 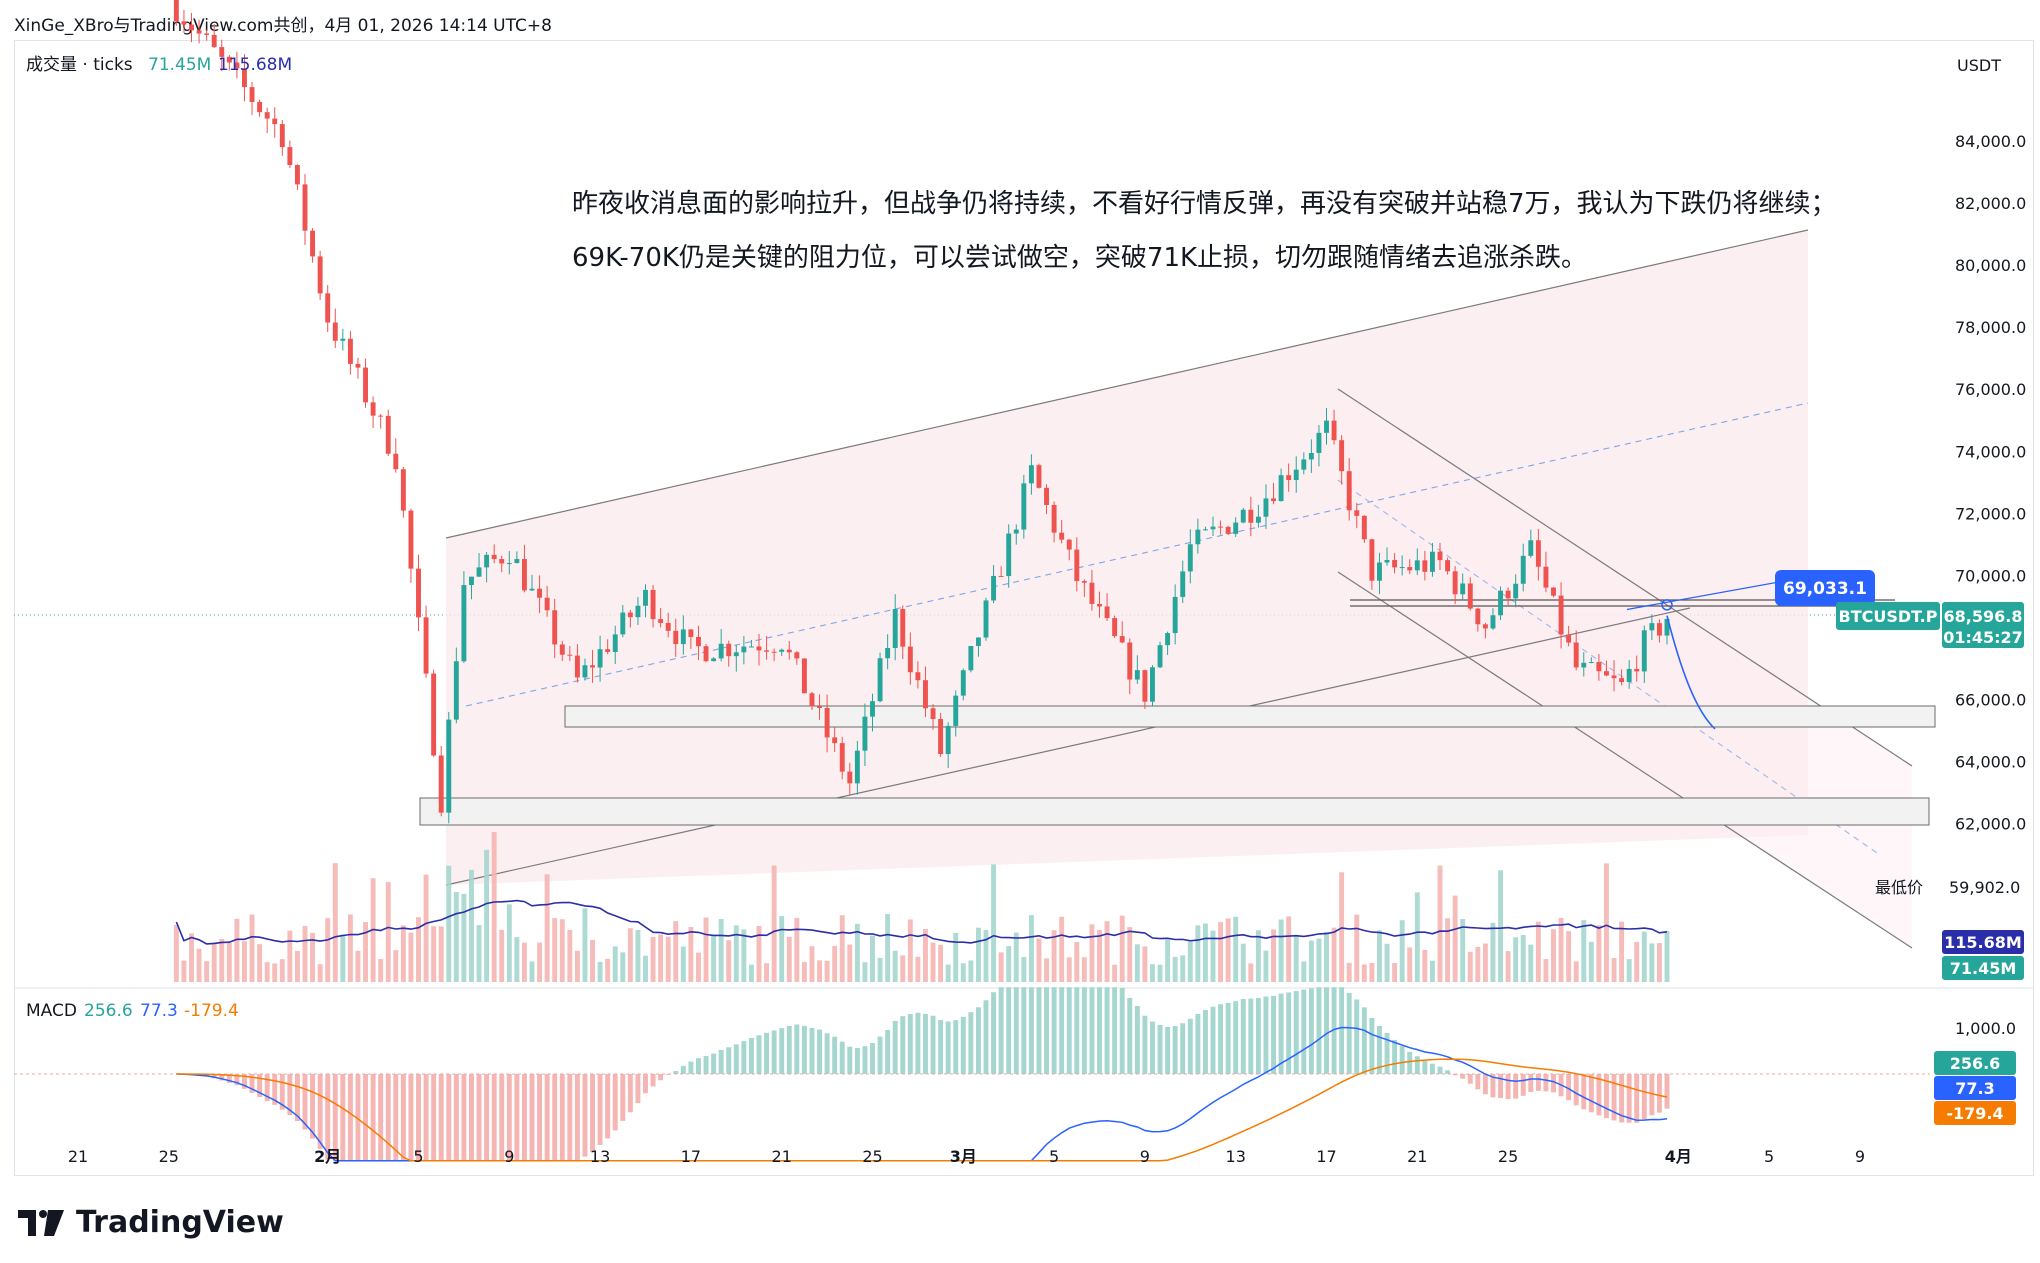 I want to click on target-point, so click(x=1667, y=605).